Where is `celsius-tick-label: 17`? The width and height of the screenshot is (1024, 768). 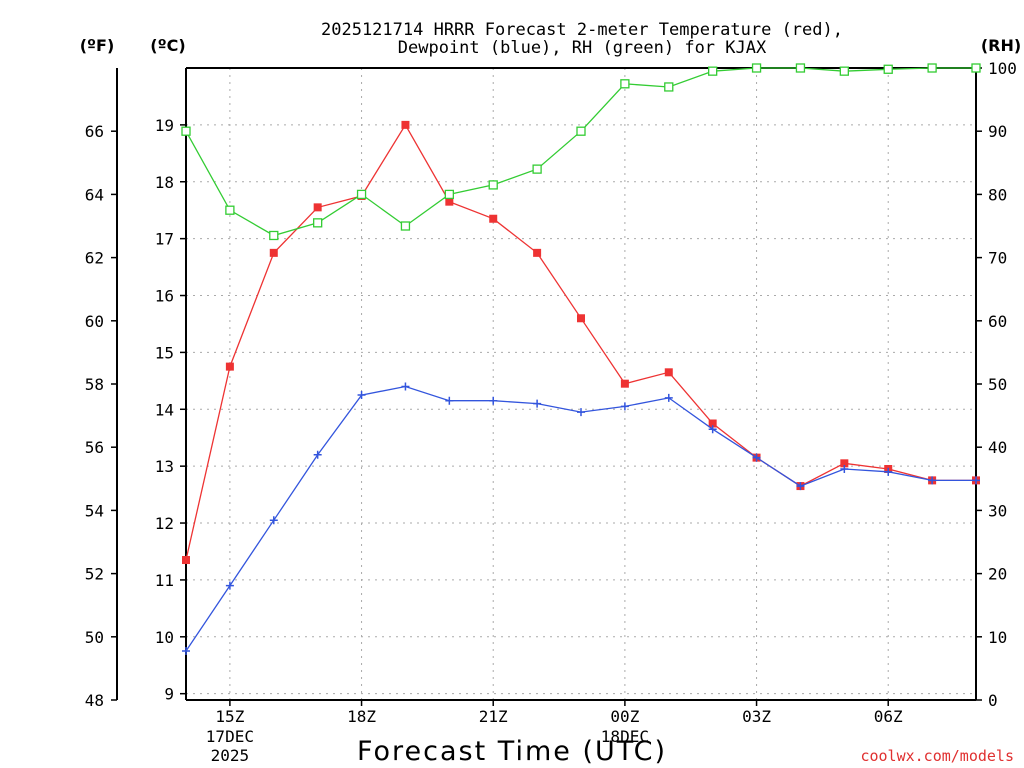 celsius-tick-label: 17 is located at coordinates (164, 239).